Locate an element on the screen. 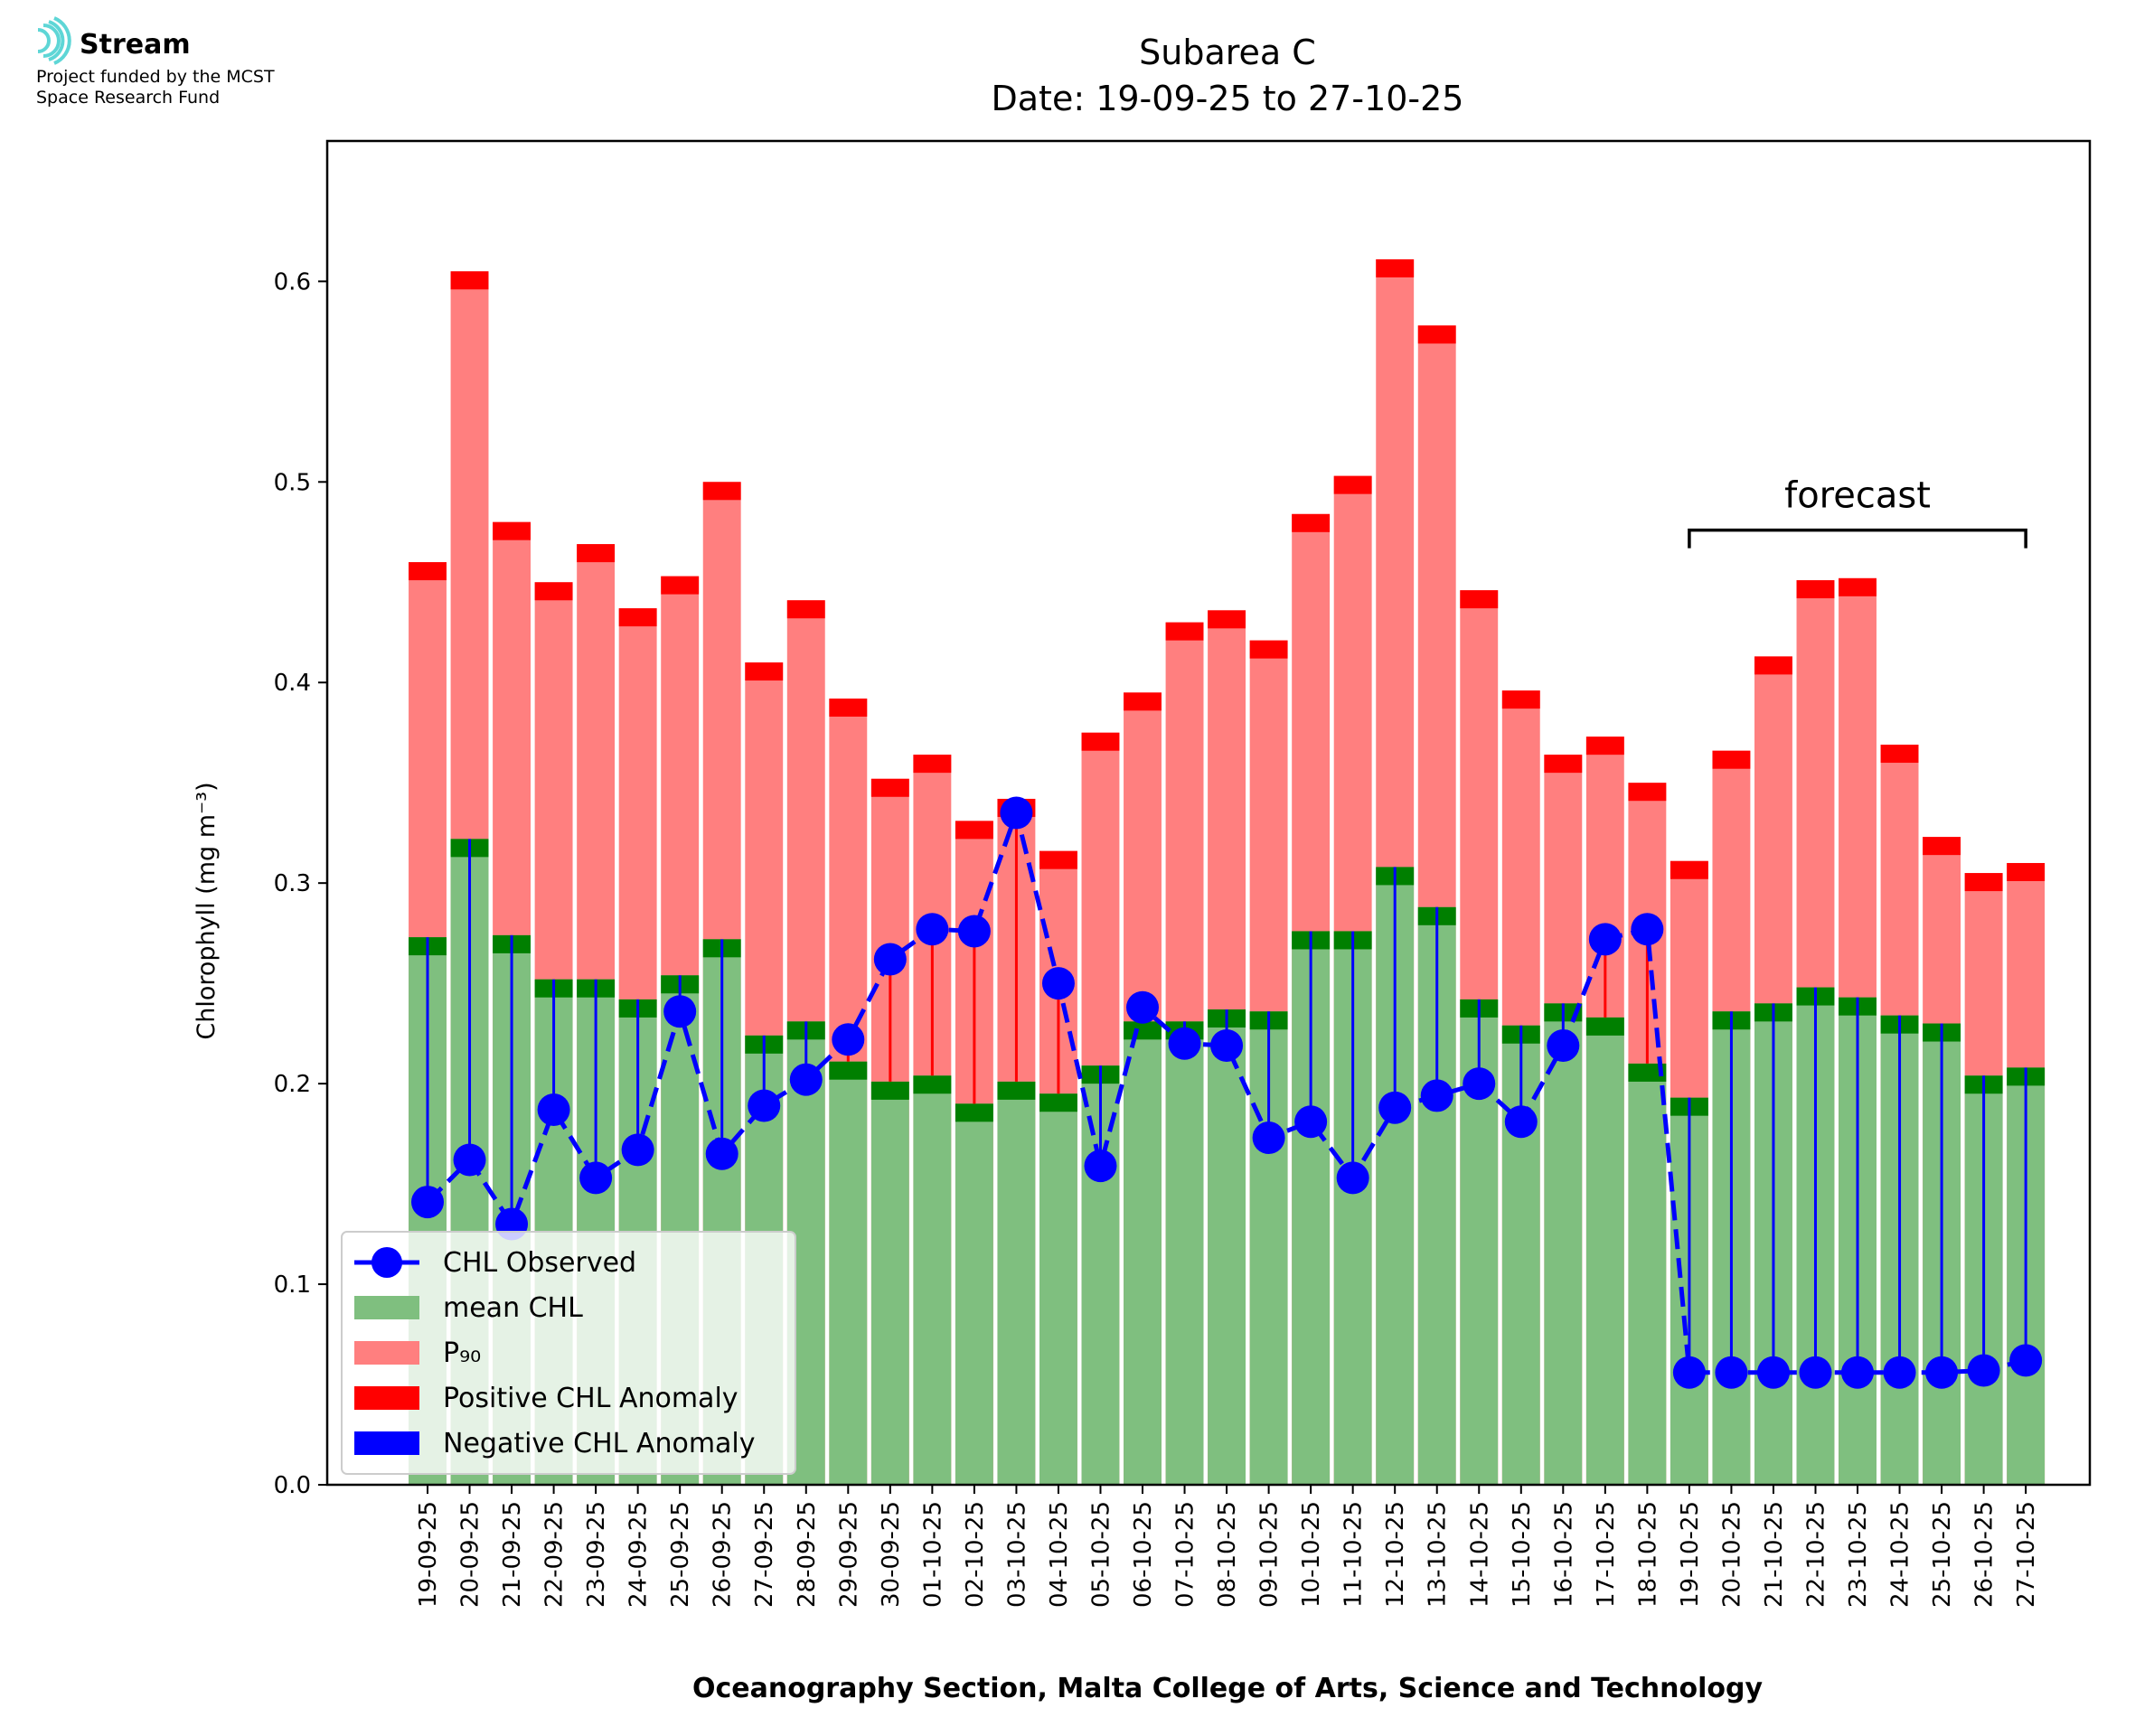  x-tick-label: 21-10-25 is located at coordinates (1774, 1554).